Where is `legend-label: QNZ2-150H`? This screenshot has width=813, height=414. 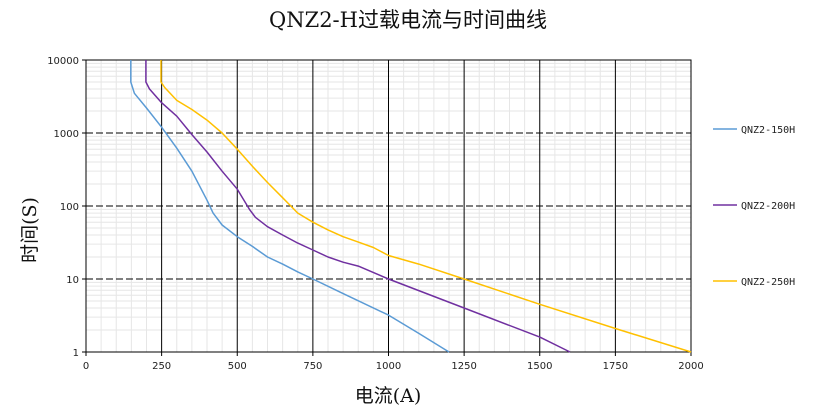 legend-label: QNZ2-150H is located at coordinates (768, 130).